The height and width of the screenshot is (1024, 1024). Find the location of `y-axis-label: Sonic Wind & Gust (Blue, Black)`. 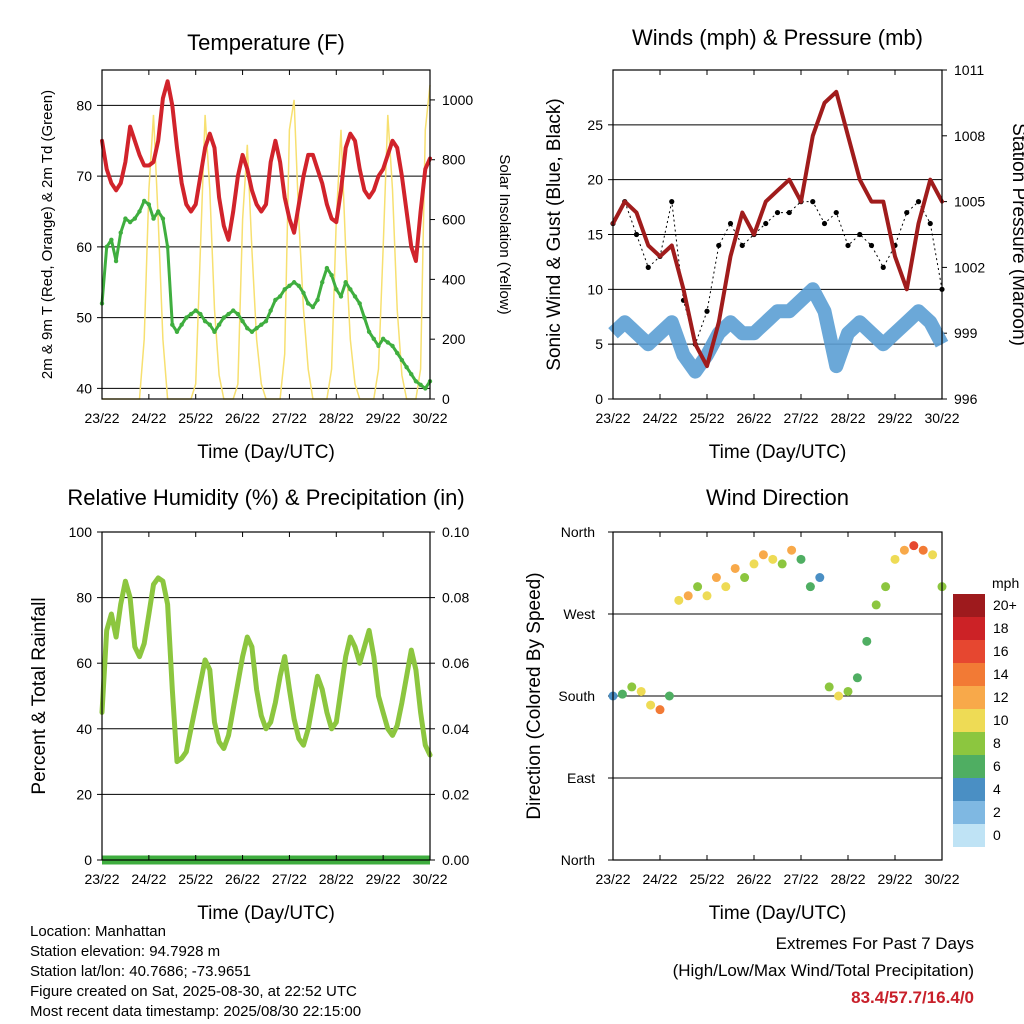

y-axis-label: Sonic Wind & Gust (Blue, Black) is located at coordinates (554, 234).